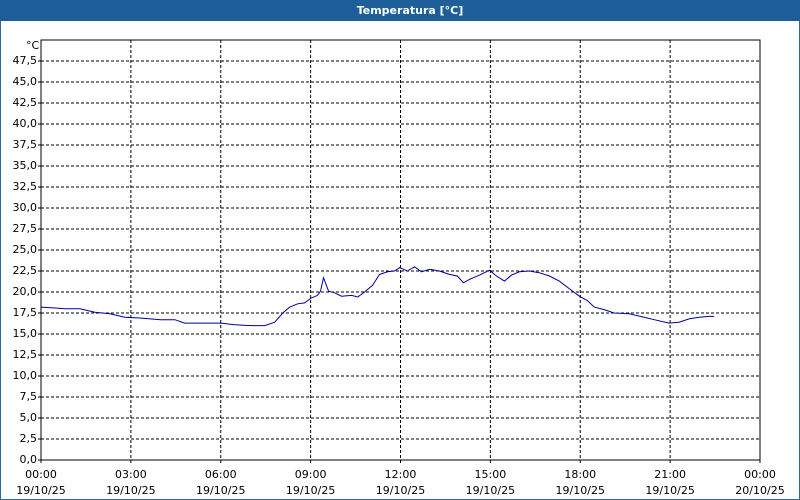  Describe the element at coordinates (25, 228) in the screenshot. I see `y-tick-label: 27,5` at that location.